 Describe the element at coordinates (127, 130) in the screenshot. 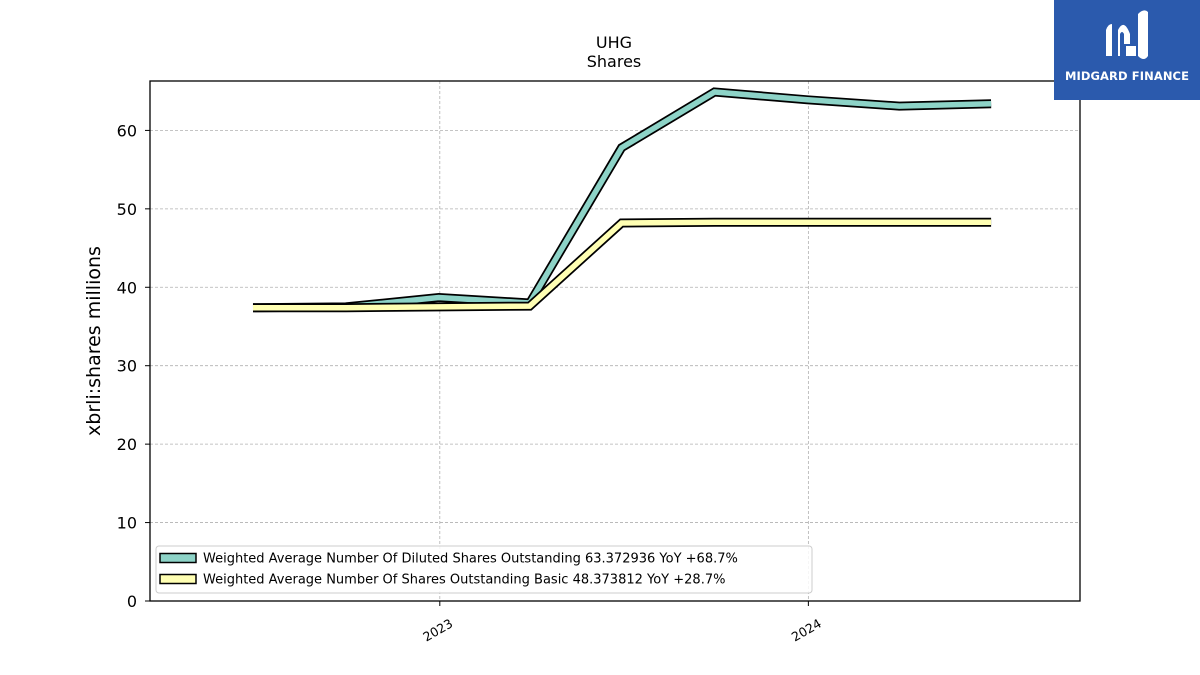

I see `y-tick-label: 60` at that location.